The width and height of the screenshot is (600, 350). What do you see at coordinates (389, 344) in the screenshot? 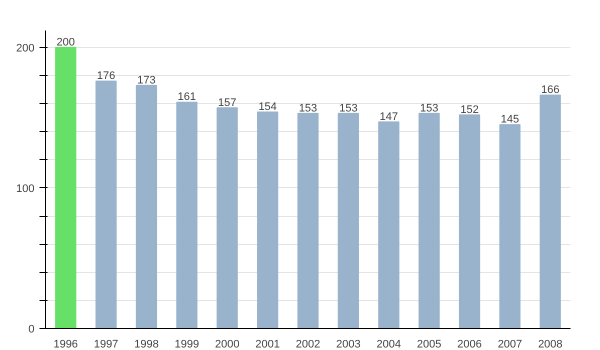
I see `x-tick-label: 2004` at bounding box center [389, 344].